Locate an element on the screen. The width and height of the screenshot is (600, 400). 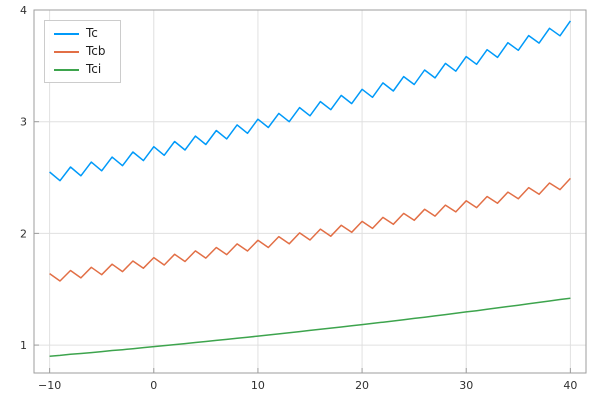
legend-swatch-tc is located at coordinates (66, 33).